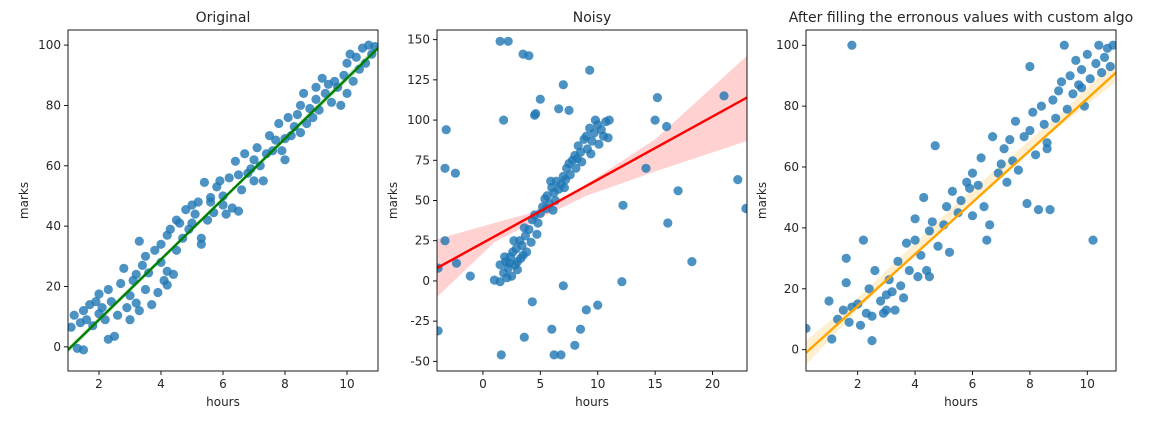 The width and height of the screenshot is (1160, 446). Describe the element at coordinates (426, 281) in the screenshot. I see `y-tick-label: 0` at that location.